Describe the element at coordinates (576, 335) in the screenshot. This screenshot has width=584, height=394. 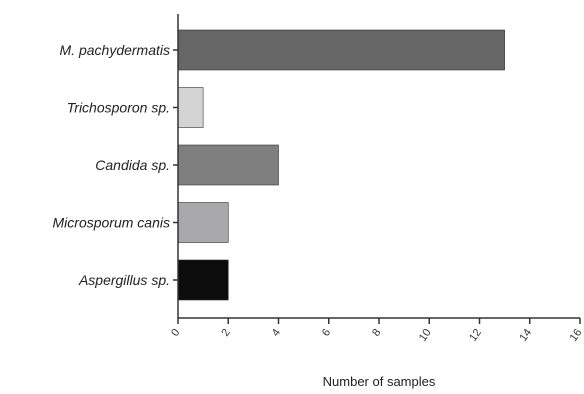
I see `x-tick-label: 16` at that location.